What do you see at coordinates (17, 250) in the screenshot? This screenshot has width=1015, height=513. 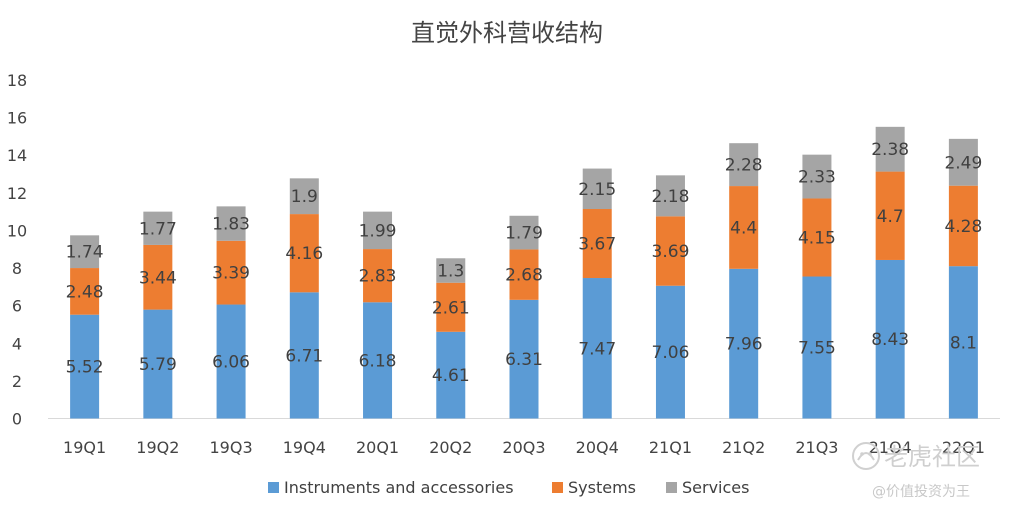 I see `y-axis: 0 2 4 6 8 10 12 14 16 18` at bounding box center [17, 250].